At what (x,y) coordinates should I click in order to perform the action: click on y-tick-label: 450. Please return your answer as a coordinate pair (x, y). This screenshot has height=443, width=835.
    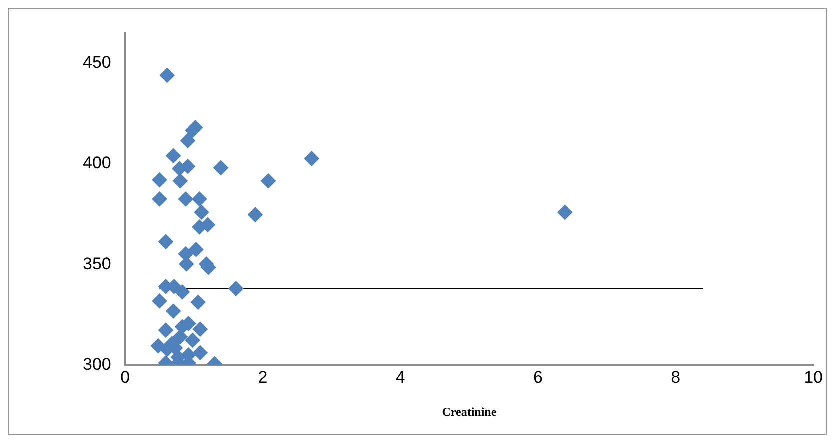
    Looking at the image, I should click on (97, 62).